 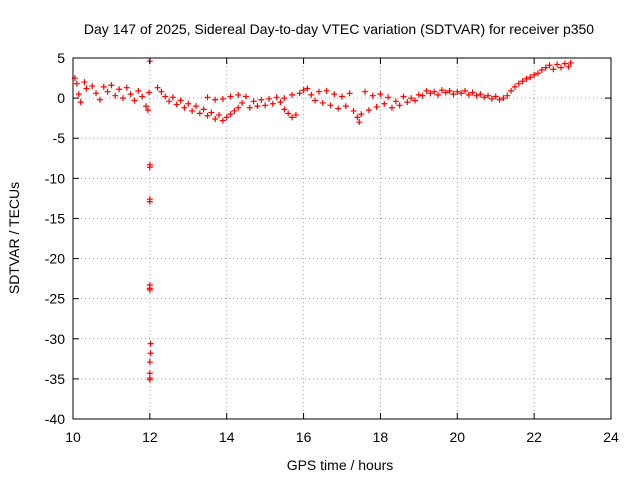 I want to click on y-tick-label: -25, so click(x=55, y=299).